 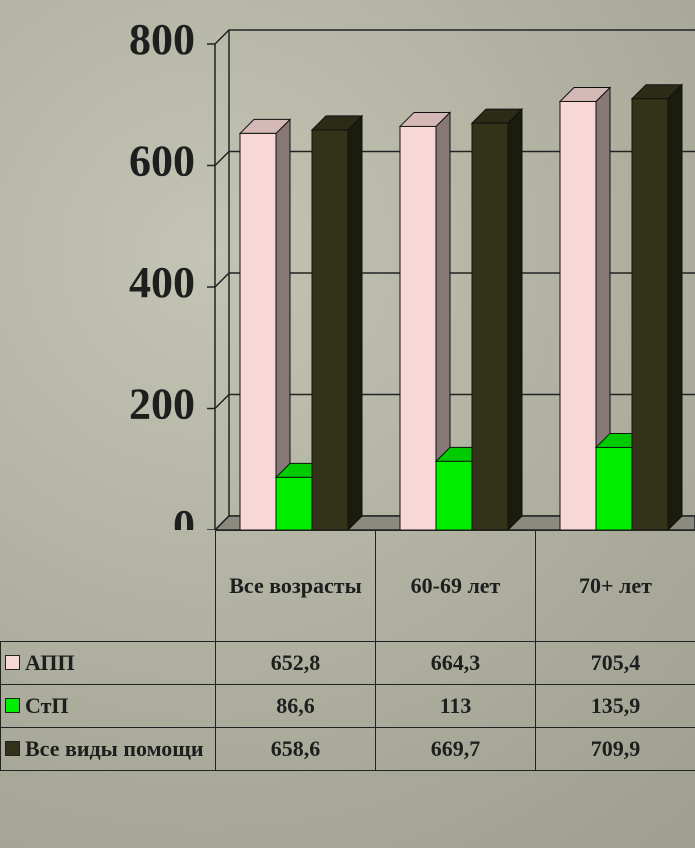 I want to click on legend-label: Все виды помощи, so click(x=114, y=748).